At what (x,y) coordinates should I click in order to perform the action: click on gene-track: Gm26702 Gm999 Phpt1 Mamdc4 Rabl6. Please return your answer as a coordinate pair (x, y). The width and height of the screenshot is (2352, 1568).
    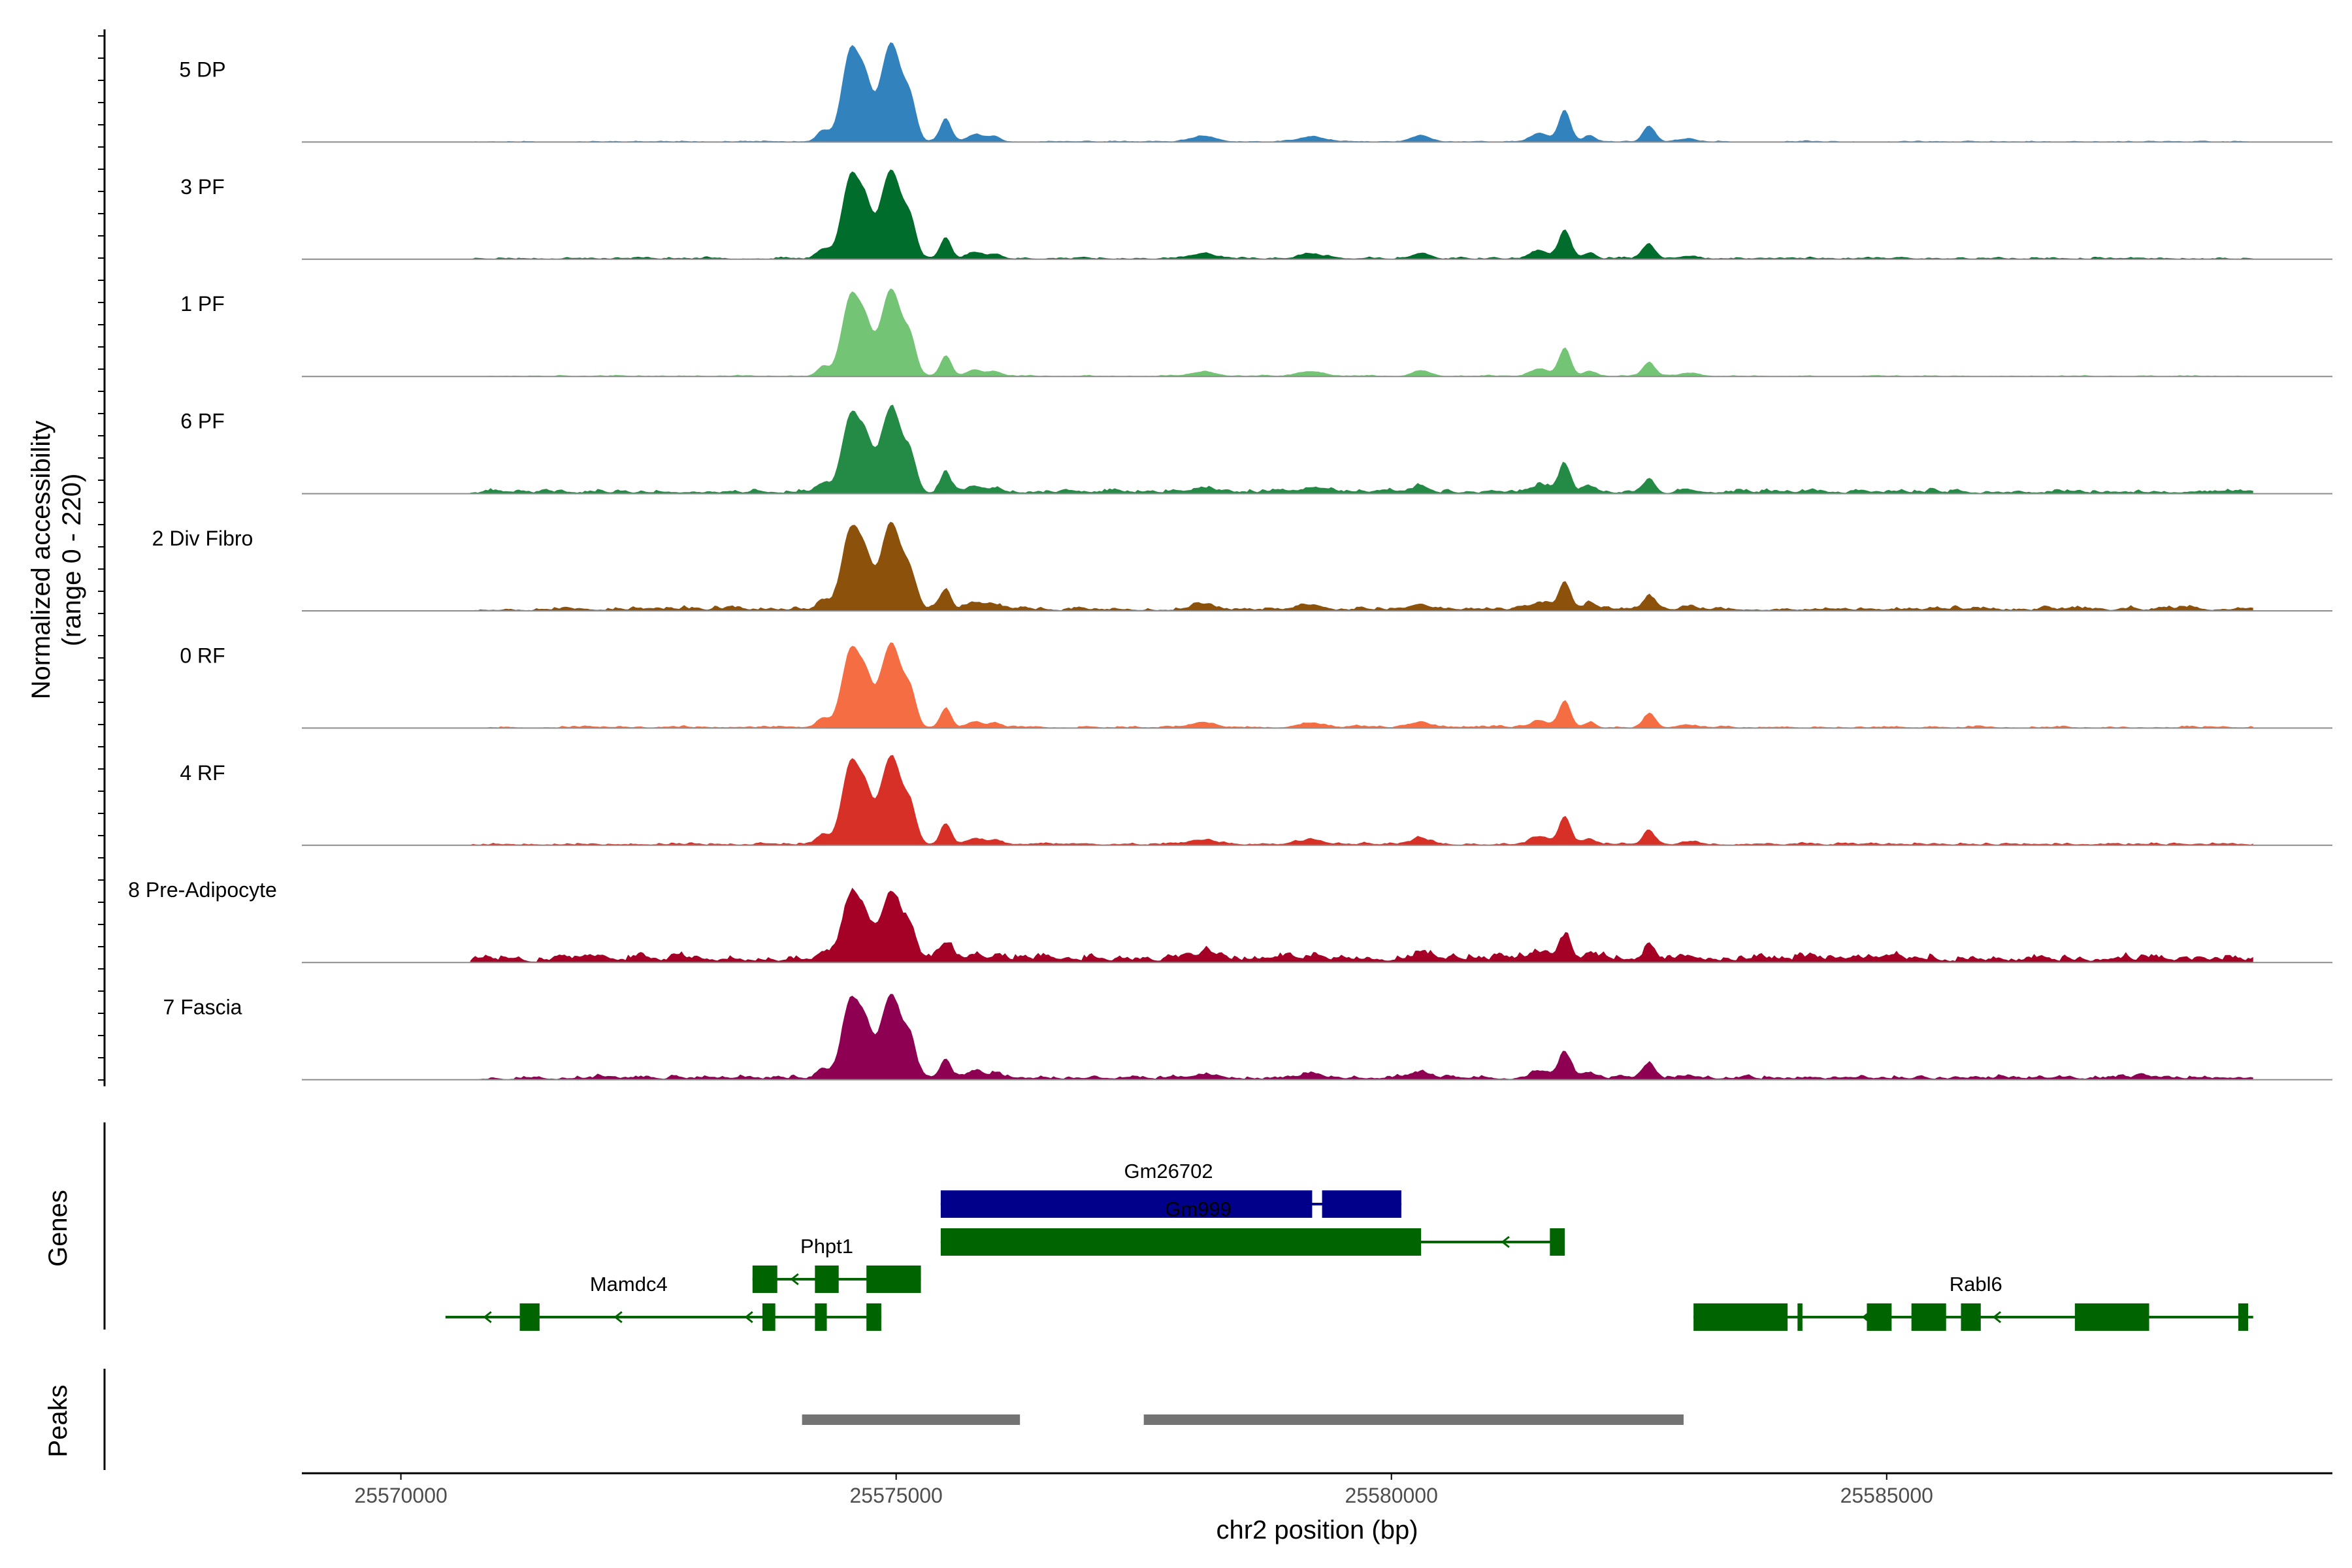
    Looking at the image, I should click on (1349, 1245).